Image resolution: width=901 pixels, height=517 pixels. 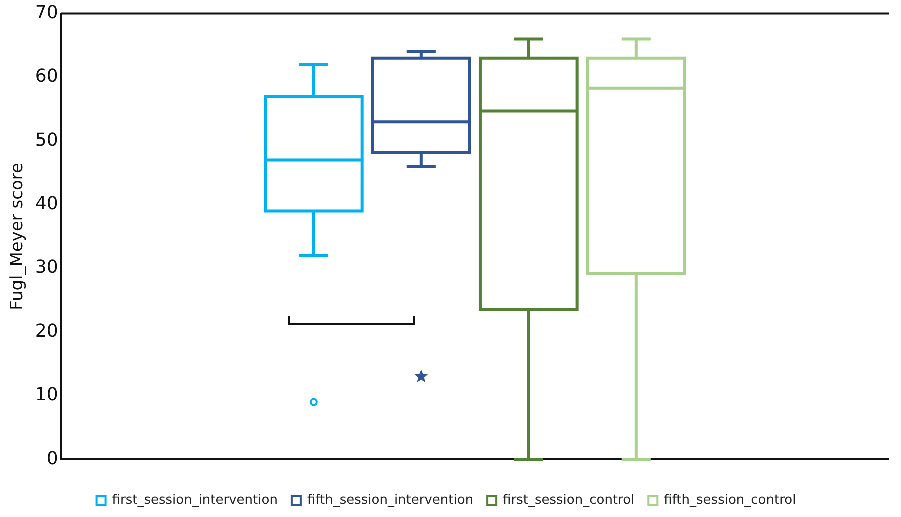 I want to click on y-tick-label: 60, so click(x=46, y=77).